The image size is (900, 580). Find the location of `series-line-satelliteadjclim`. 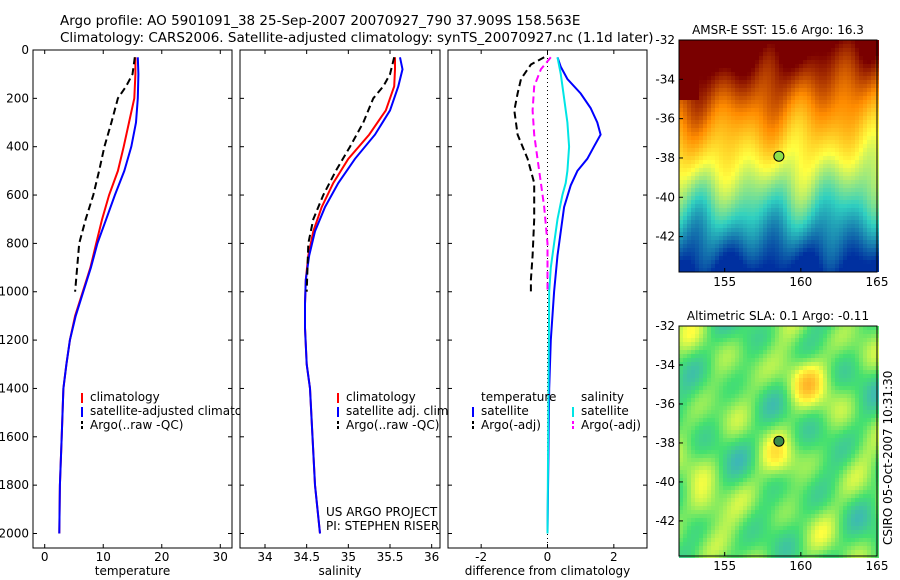

series-line-satelliteadjclim is located at coordinates (354, 295).